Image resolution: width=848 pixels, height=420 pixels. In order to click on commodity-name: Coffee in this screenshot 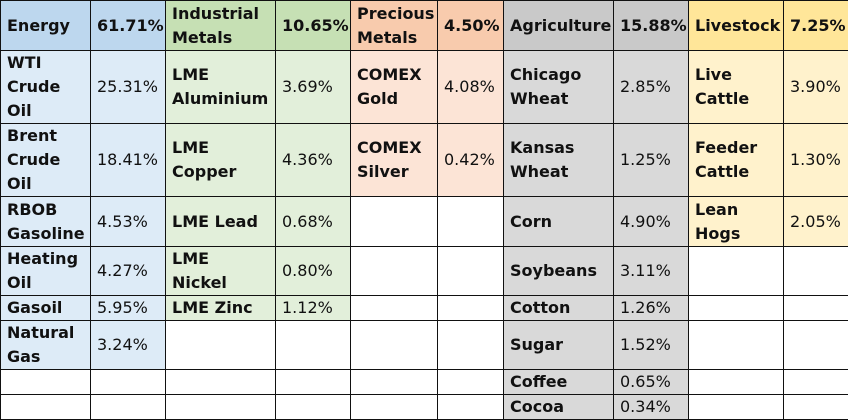, I will do `click(559, 382)`.